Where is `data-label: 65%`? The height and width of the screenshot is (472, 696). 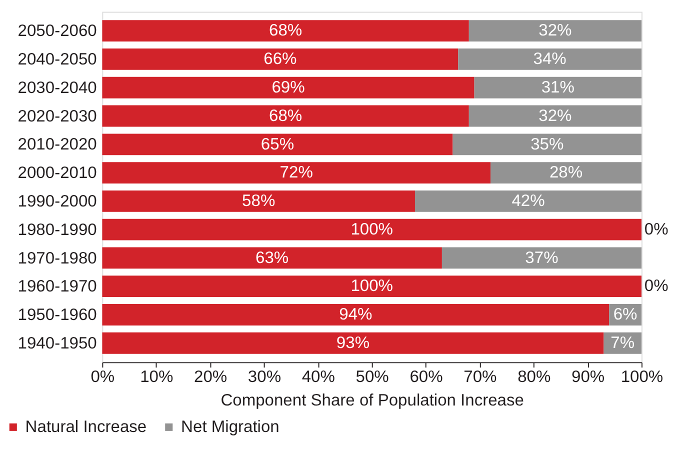 data-label: 65% is located at coordinates (277, 144).